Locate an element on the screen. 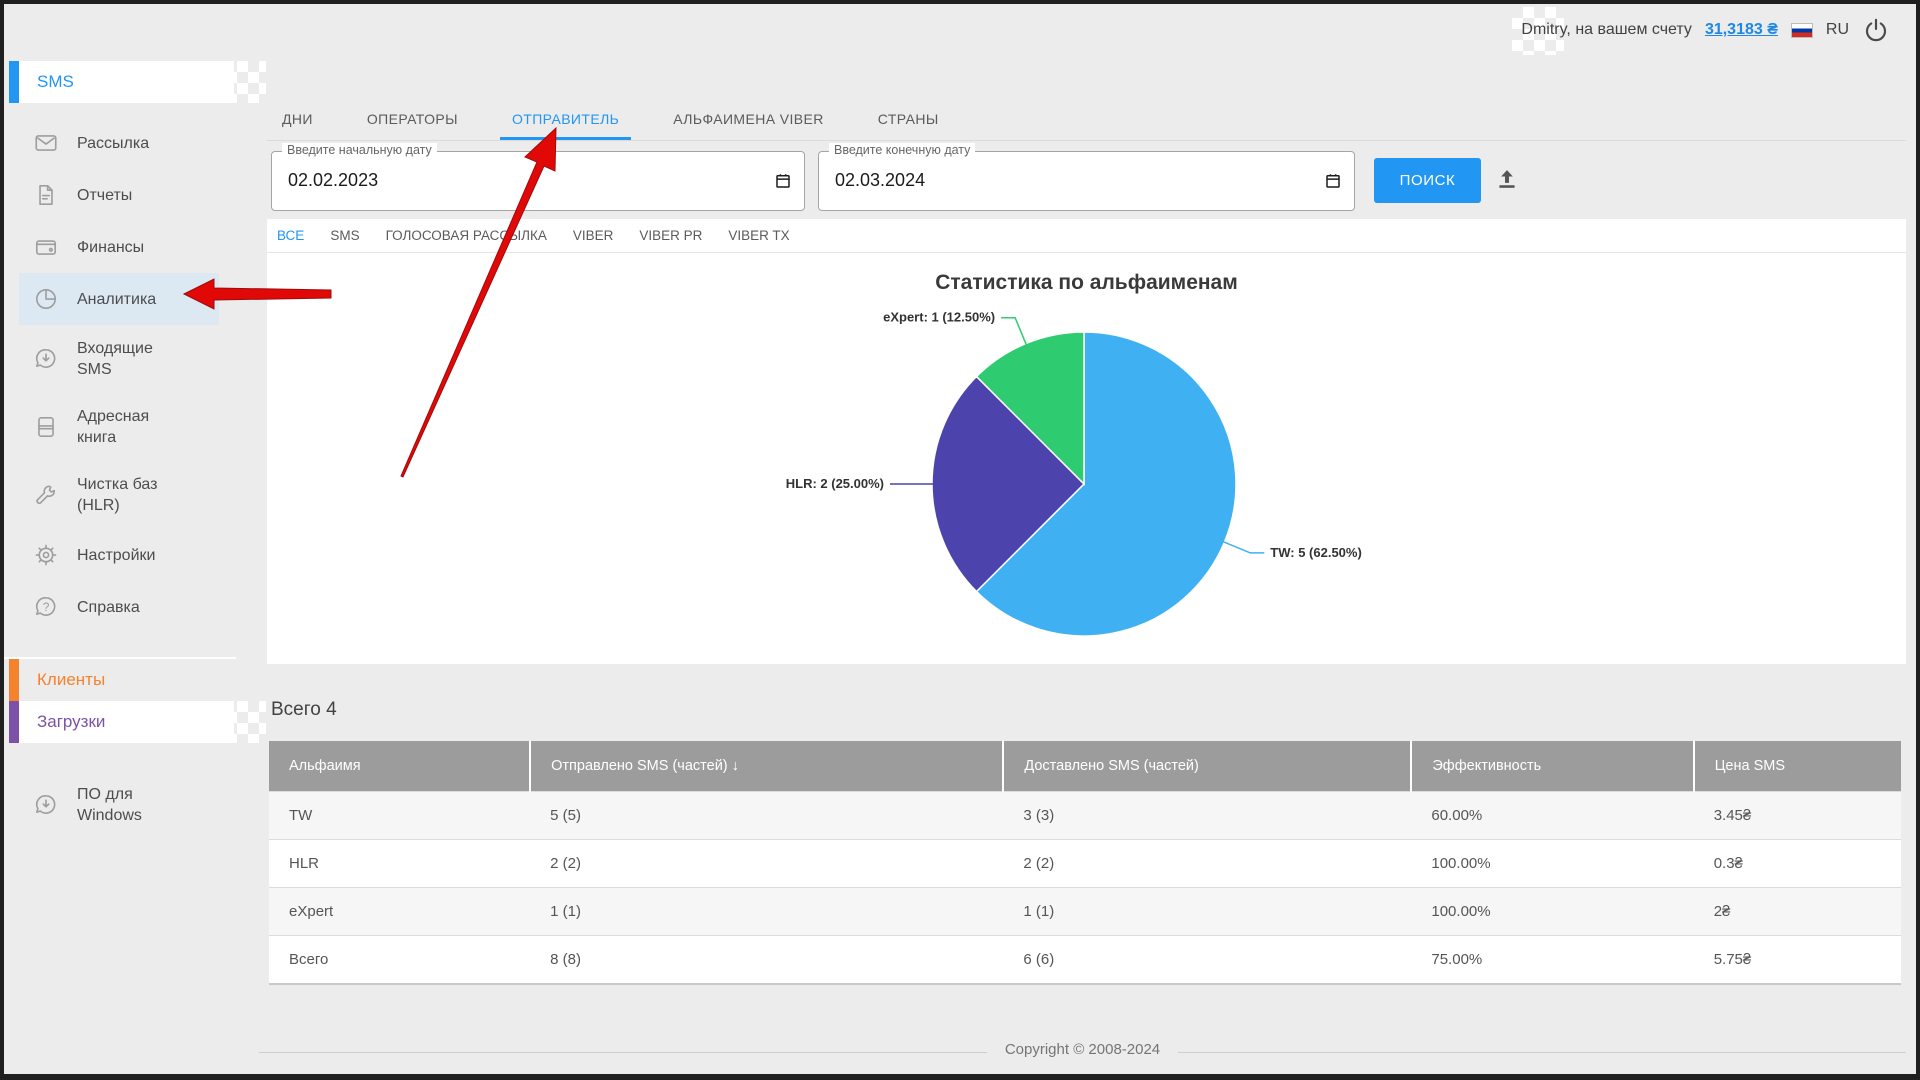 The image size is (1920, 1080). sidebar-menu: Рассылка Отчеты Финансы is located at coordinates (120, 375).